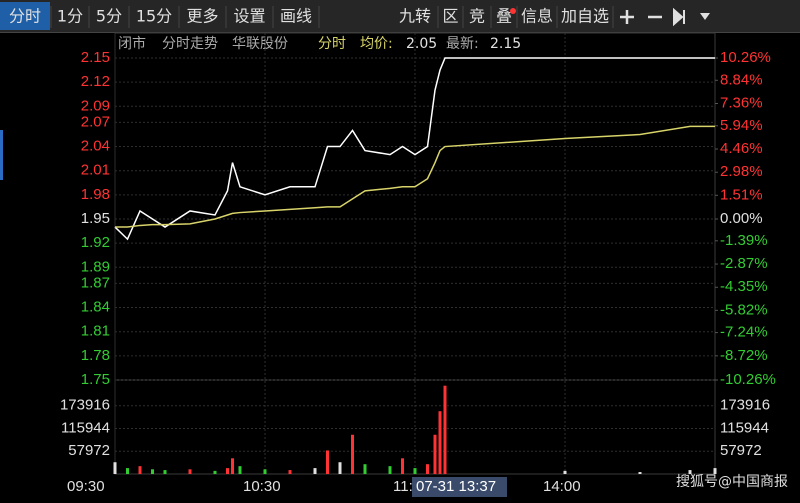  I want to click on tab: 设置, so click(249, 16).